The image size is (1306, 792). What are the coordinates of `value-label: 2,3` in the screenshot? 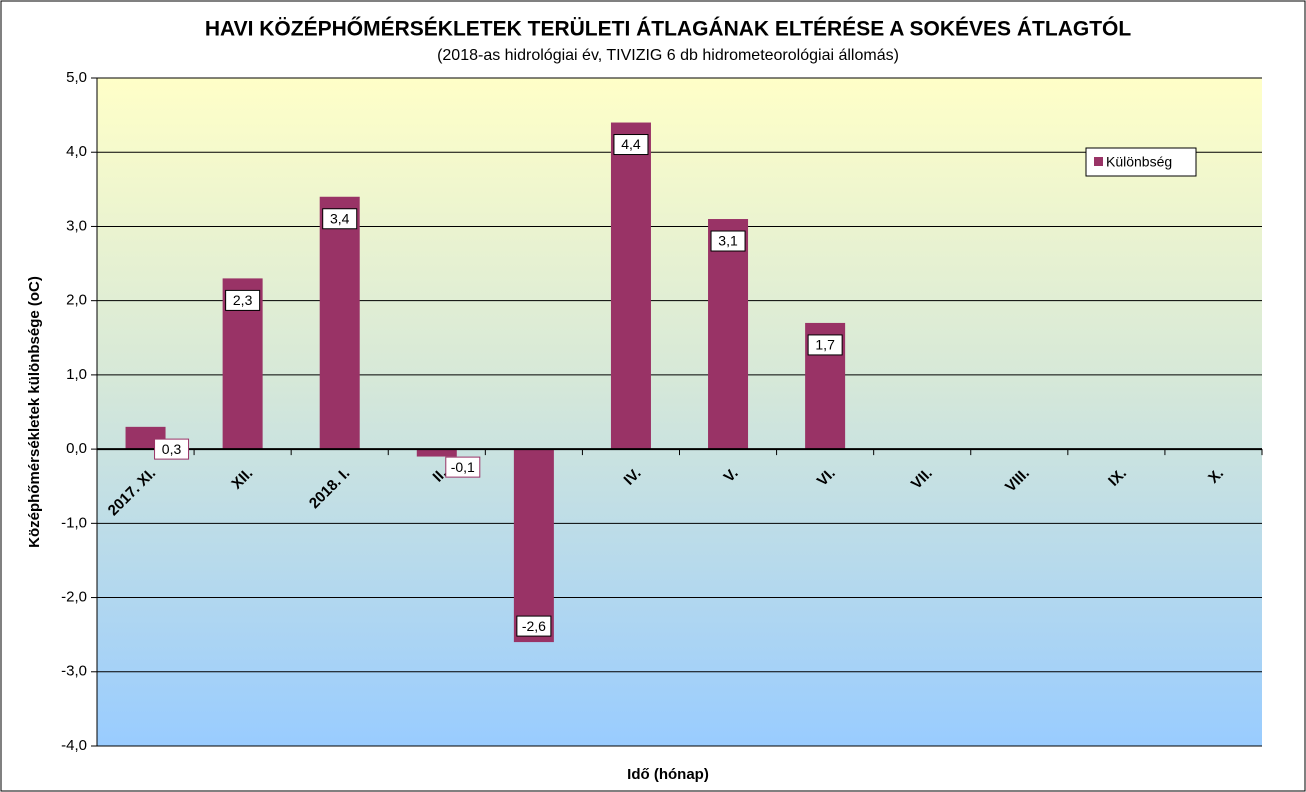 It's located at (243, 300).